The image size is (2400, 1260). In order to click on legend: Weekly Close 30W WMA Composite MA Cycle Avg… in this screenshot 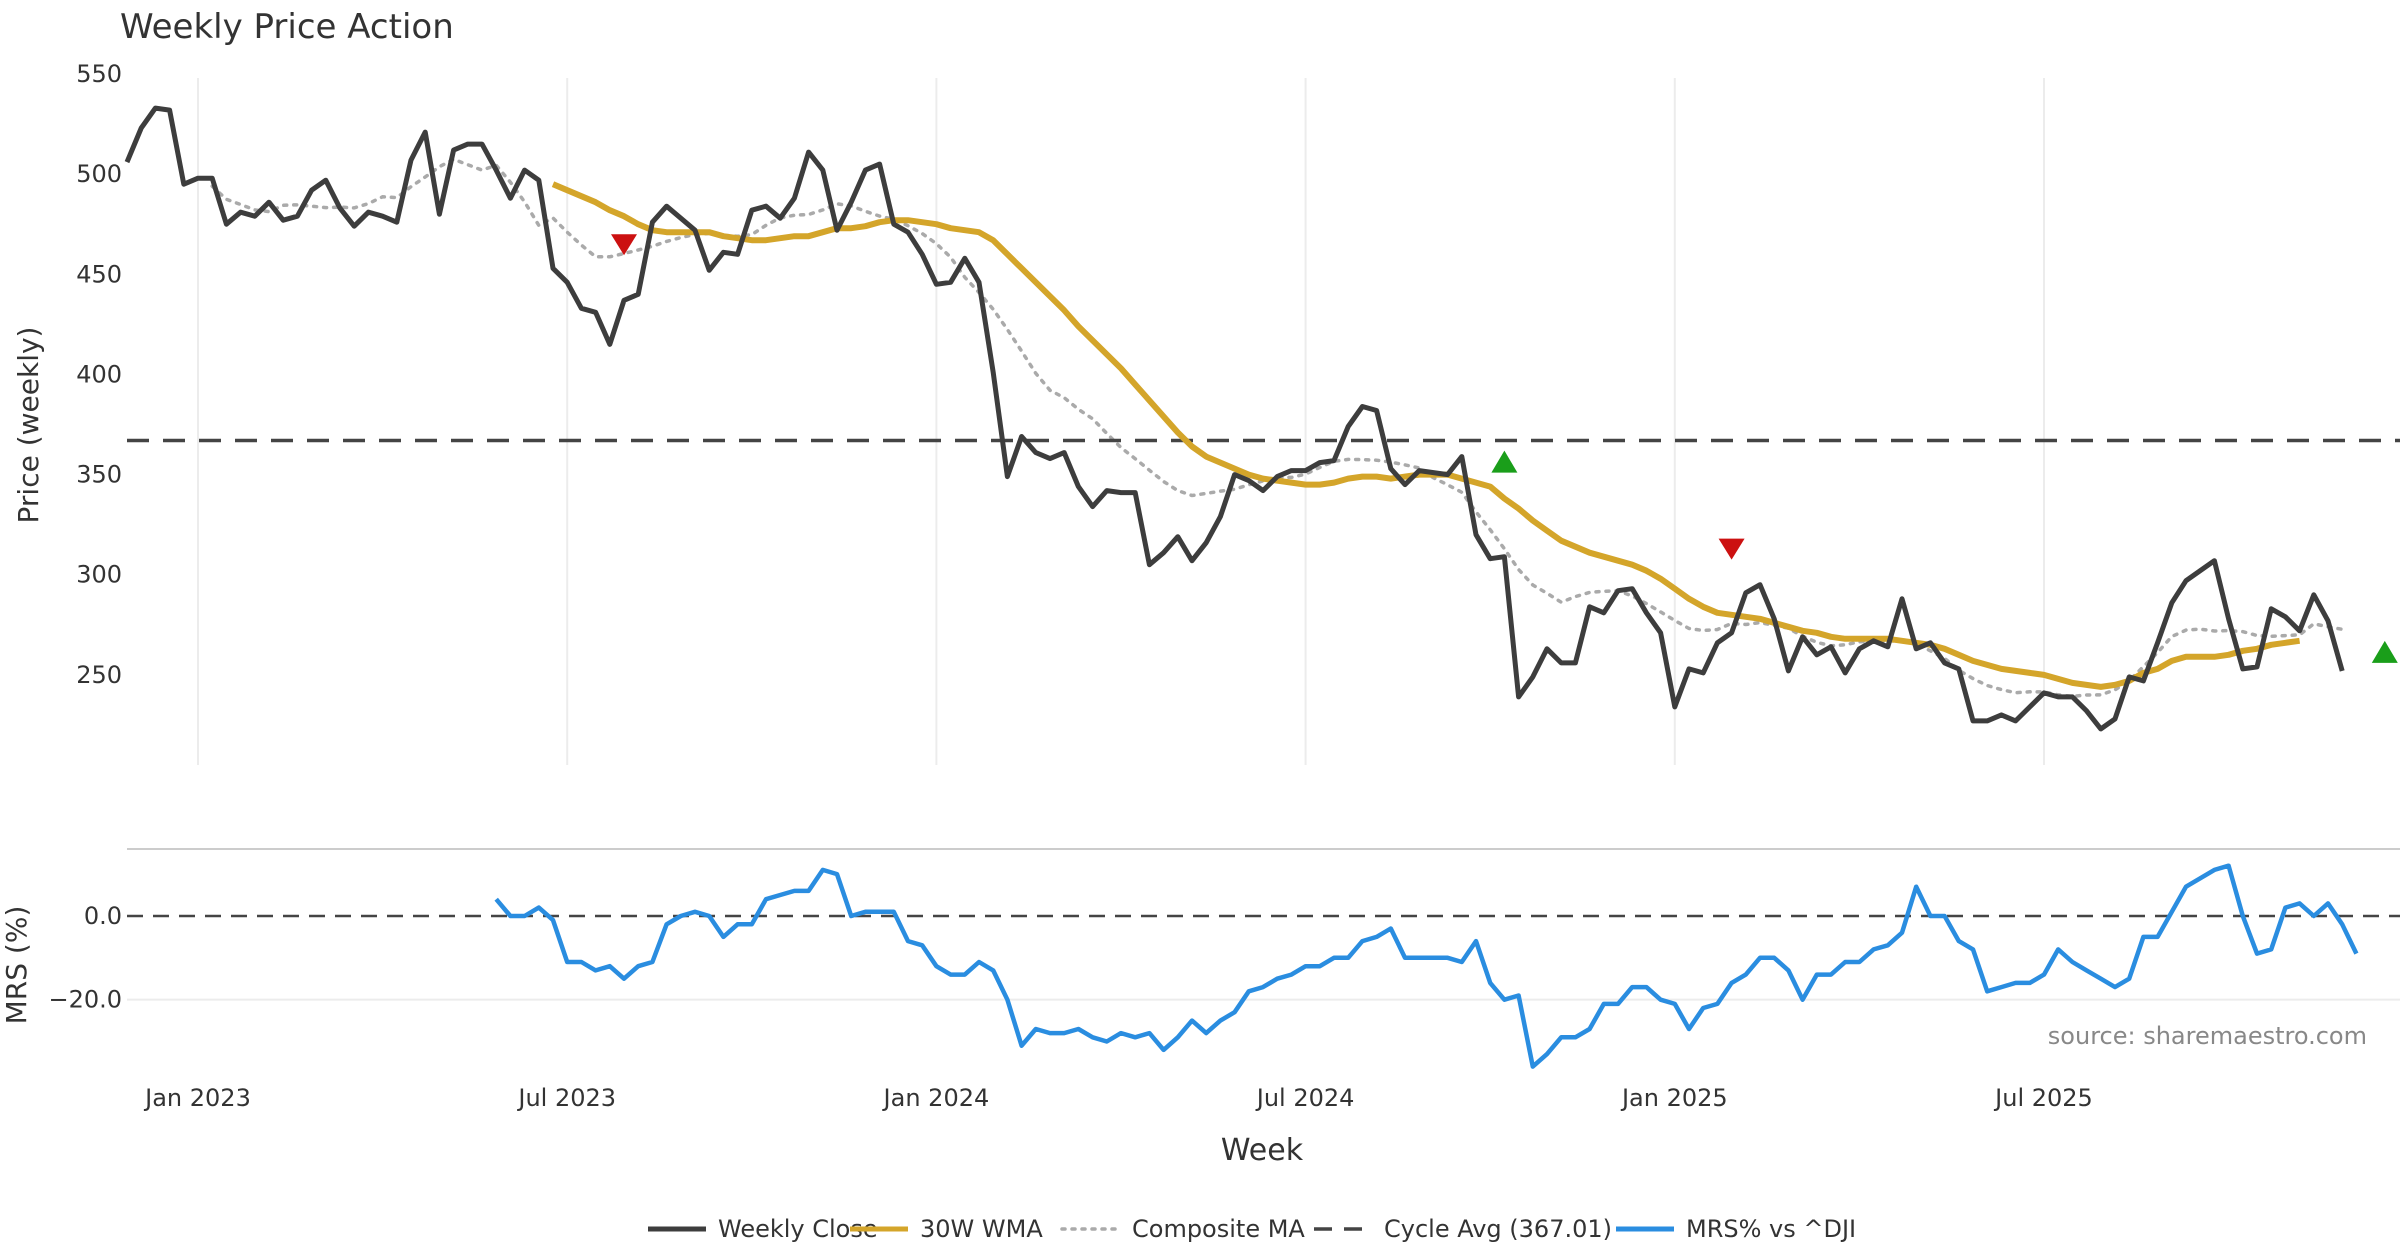, I will do `click(1252, 1229)`.